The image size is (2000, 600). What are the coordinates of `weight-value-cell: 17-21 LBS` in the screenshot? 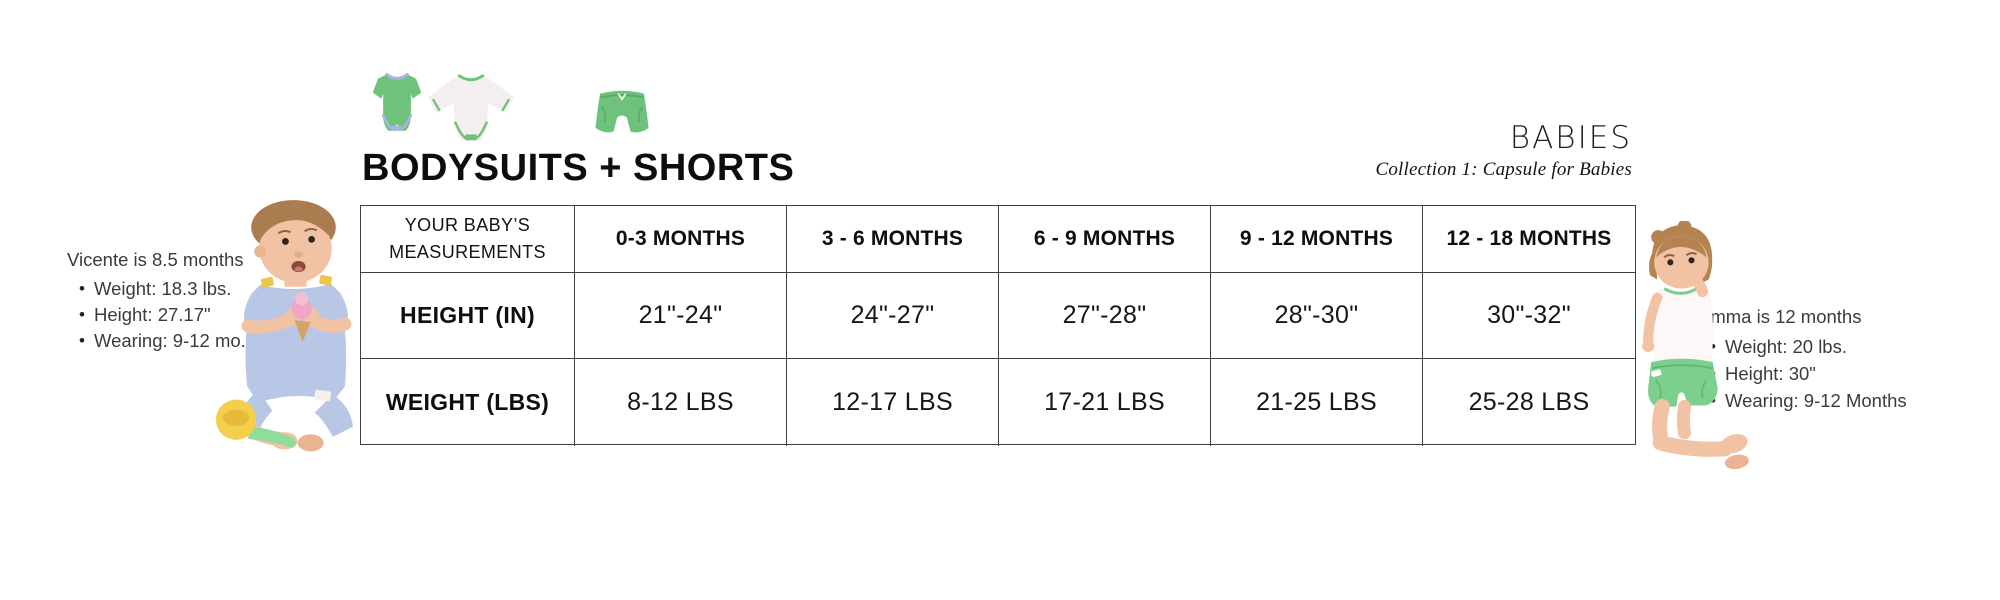 It's located at (1105, 402).